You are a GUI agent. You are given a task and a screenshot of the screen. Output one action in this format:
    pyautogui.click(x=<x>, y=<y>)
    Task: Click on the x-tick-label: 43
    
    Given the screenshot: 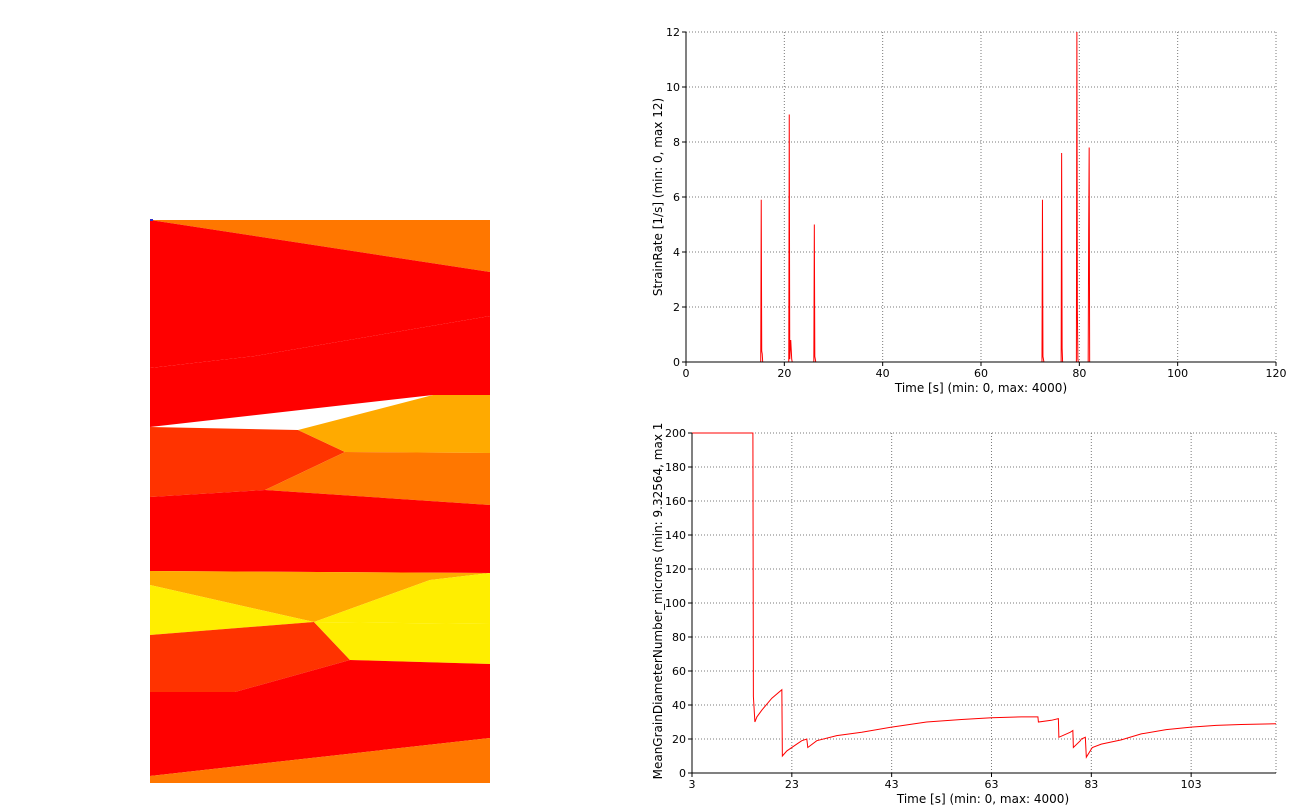 What is the action you would take?
    pyautogui.click(x=892, y=784)
    